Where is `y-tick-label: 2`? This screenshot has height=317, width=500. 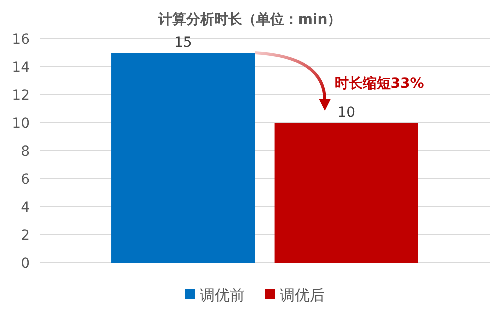
y-tick-label: 2 is located at coordinates (25, 236).